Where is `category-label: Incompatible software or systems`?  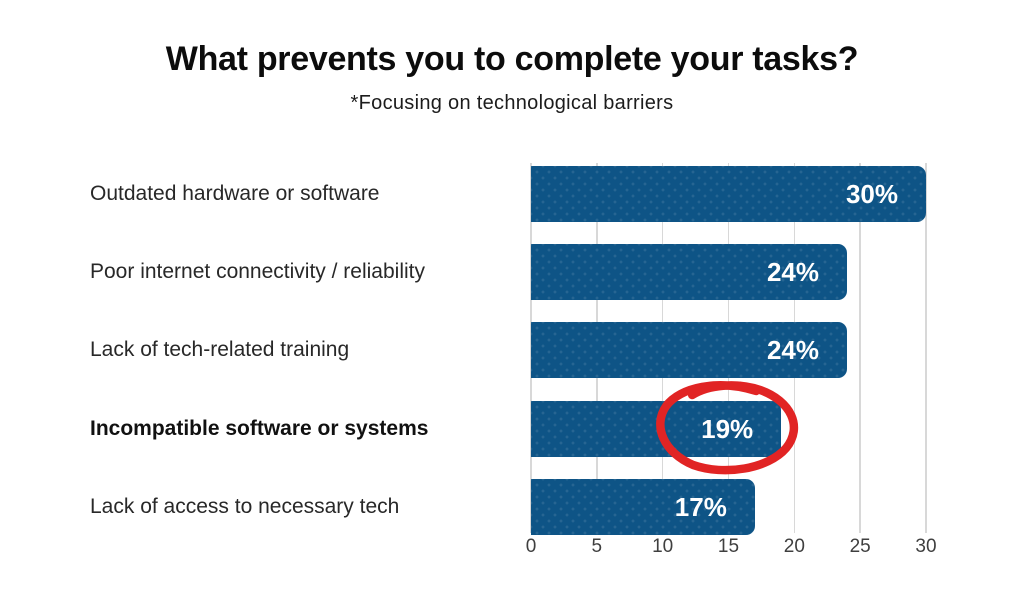
category-label: Incompatible software or systems is located at coordinates (259, 428).